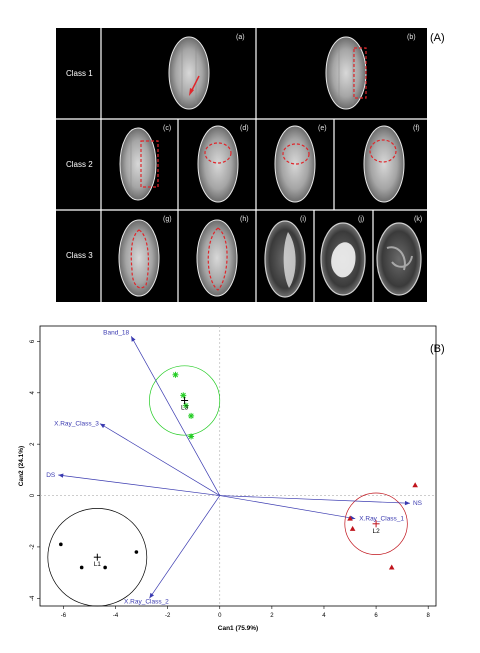 Image resolution: width=480 pixels, height=653 pixels. I want to click on x-tick-label: 4, so click(324, 616).